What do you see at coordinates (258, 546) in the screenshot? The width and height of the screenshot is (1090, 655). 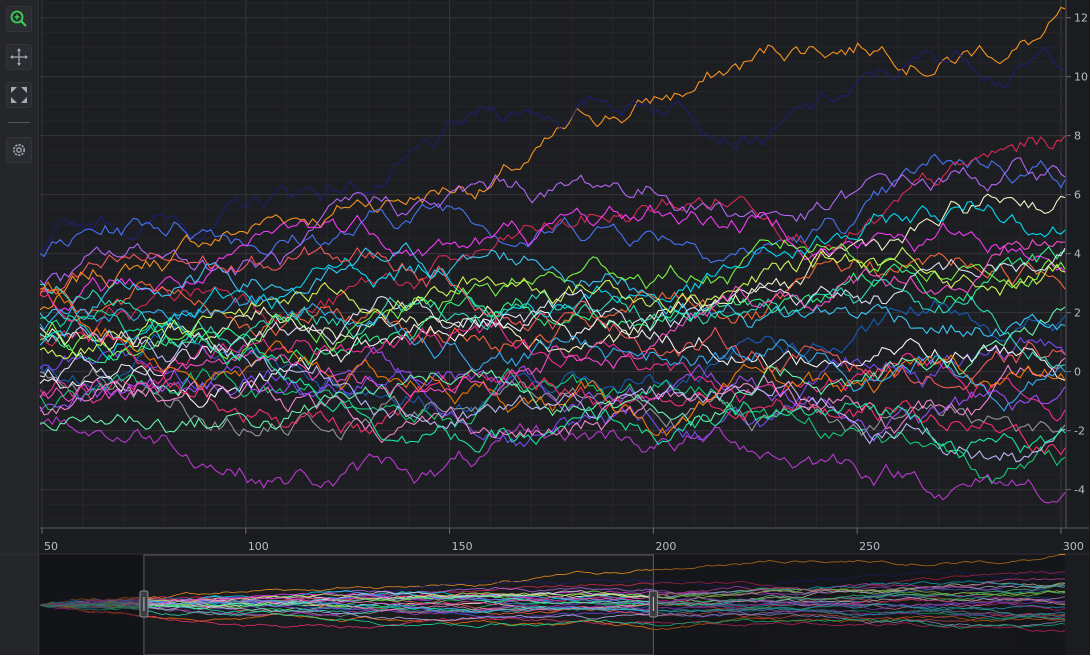 I see `x-tick-label: 100` at bounding box center [258, 546].